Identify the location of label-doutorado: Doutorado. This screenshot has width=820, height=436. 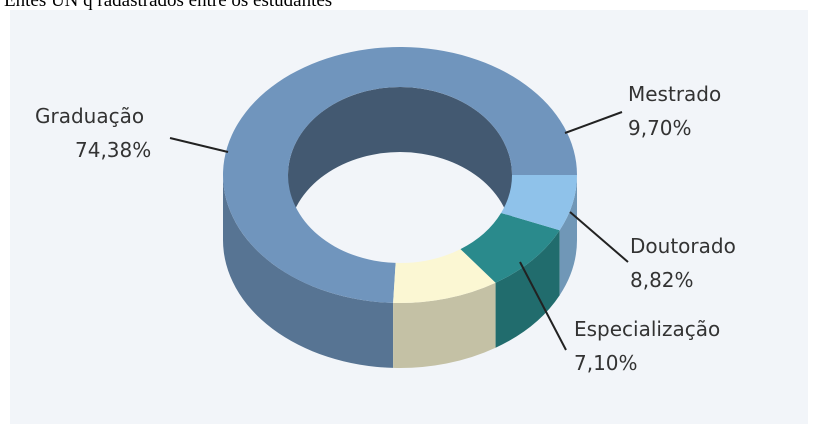
(683, 246).